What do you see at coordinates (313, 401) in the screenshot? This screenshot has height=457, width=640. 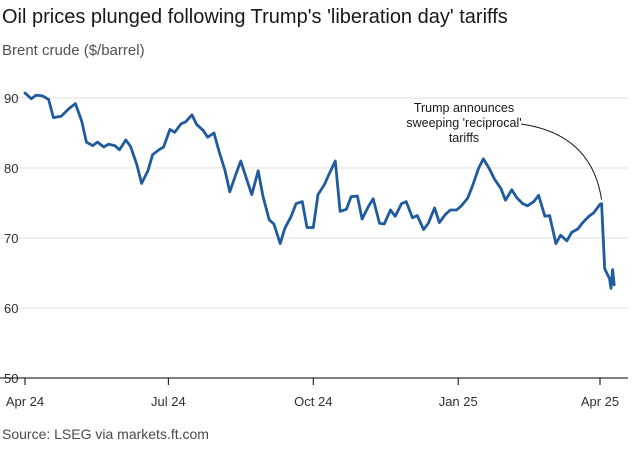 I see `x-tick-label-2: Oct 24` at bounding box center [313, 401].